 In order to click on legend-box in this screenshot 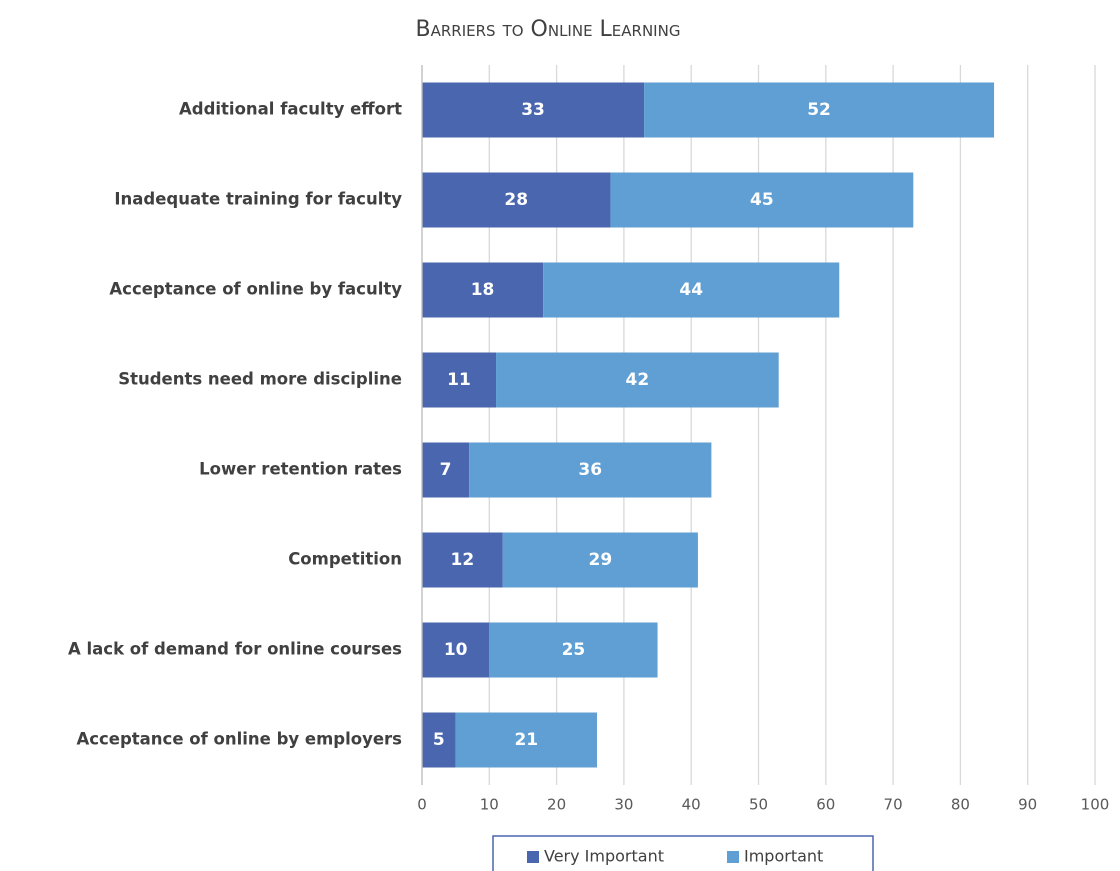, I will do `click(683, 853)`.